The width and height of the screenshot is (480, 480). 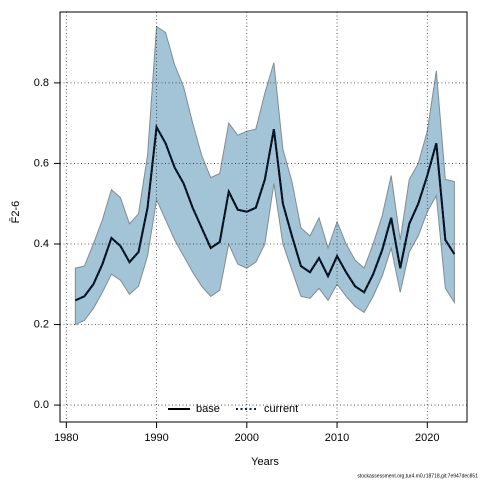 I want to click on x-tick-label: 2020, so click(x=427, y=438).